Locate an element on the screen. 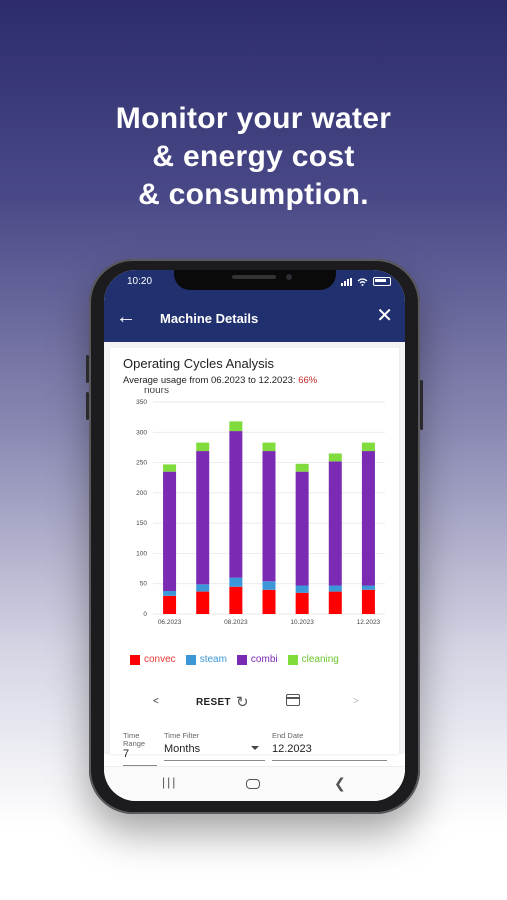  x-tick-label: 06.2023 is located at coordinates (170, 622).